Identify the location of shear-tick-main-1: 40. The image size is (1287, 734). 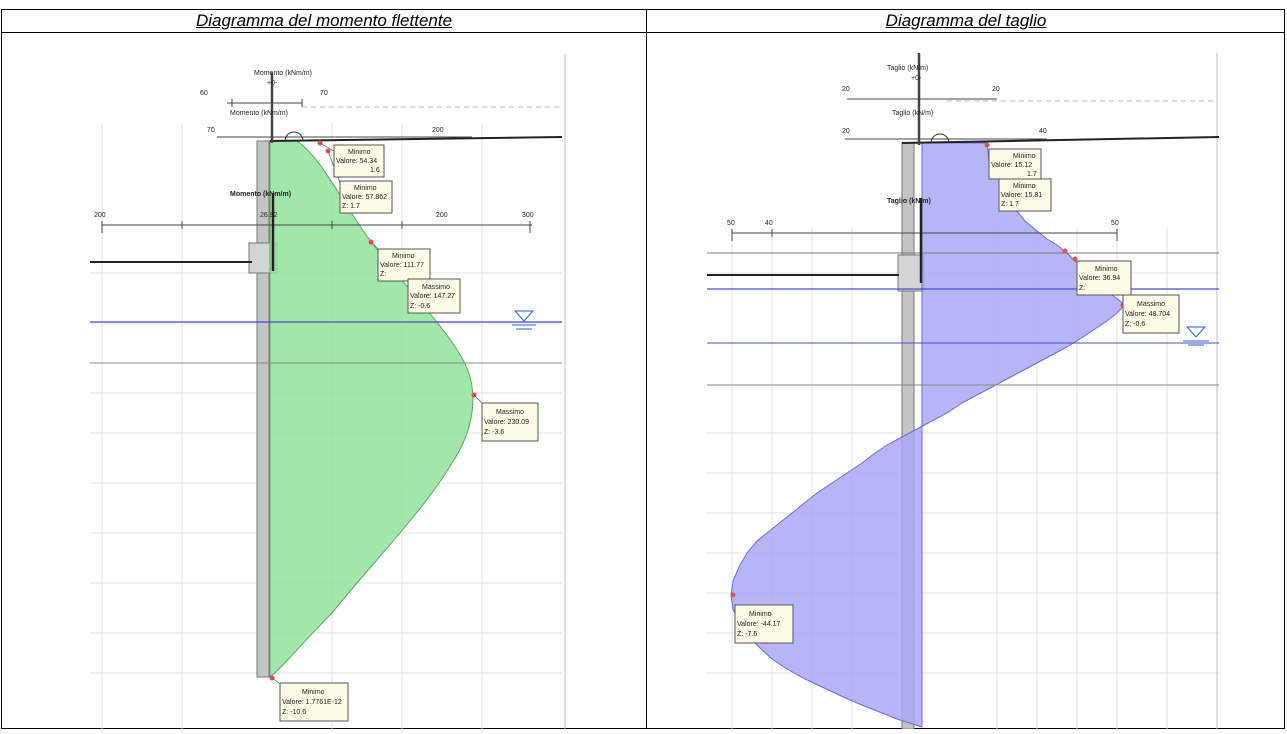
(769, 223).